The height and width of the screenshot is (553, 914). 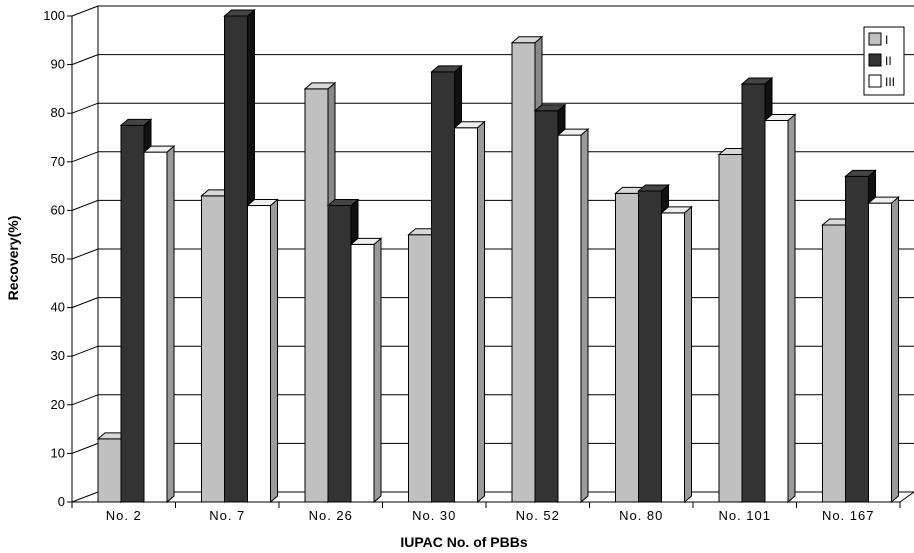 What do you see at coordinates (538, 515) in the screenshot?
I see `x-tick-label: No. 52` at bounding box center [538, 515].